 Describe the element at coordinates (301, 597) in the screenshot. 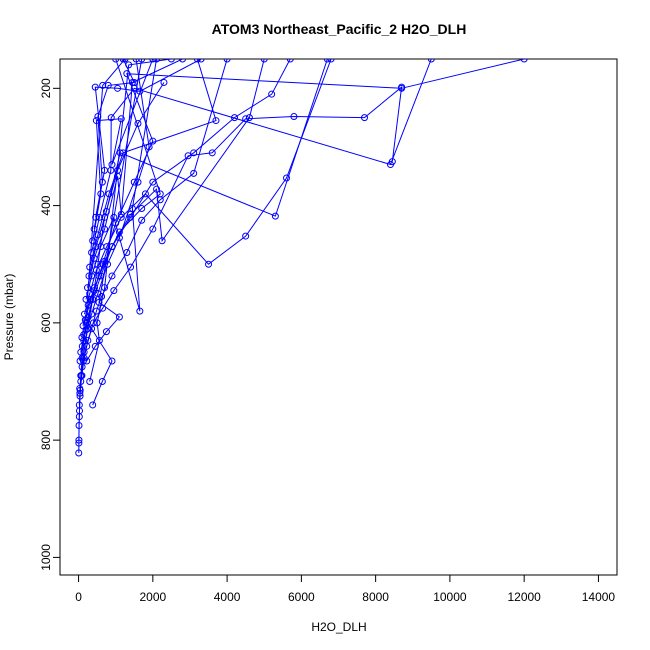

I see `x-tick-label: 6000` at that location.